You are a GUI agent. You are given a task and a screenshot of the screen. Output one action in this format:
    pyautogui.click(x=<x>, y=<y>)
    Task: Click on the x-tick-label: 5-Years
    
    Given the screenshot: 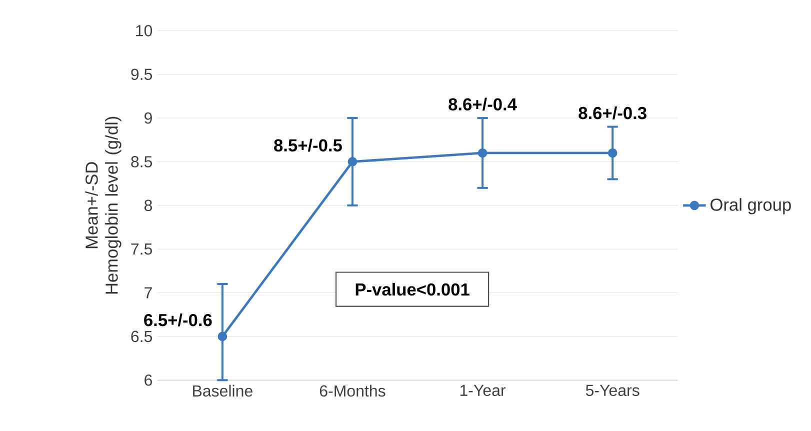 What is the action you would take?
    pyautogui.click(x=613, y=390)
    